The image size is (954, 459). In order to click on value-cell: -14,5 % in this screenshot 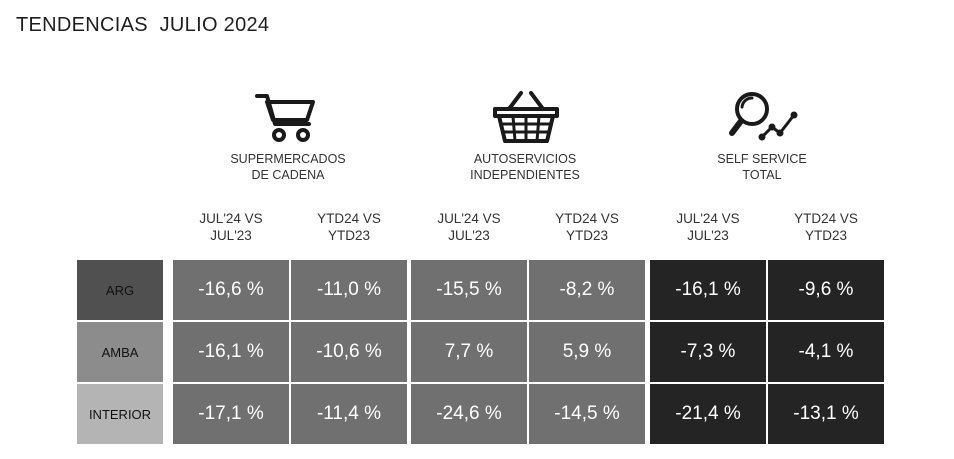, I will do `click(587, 414)`.